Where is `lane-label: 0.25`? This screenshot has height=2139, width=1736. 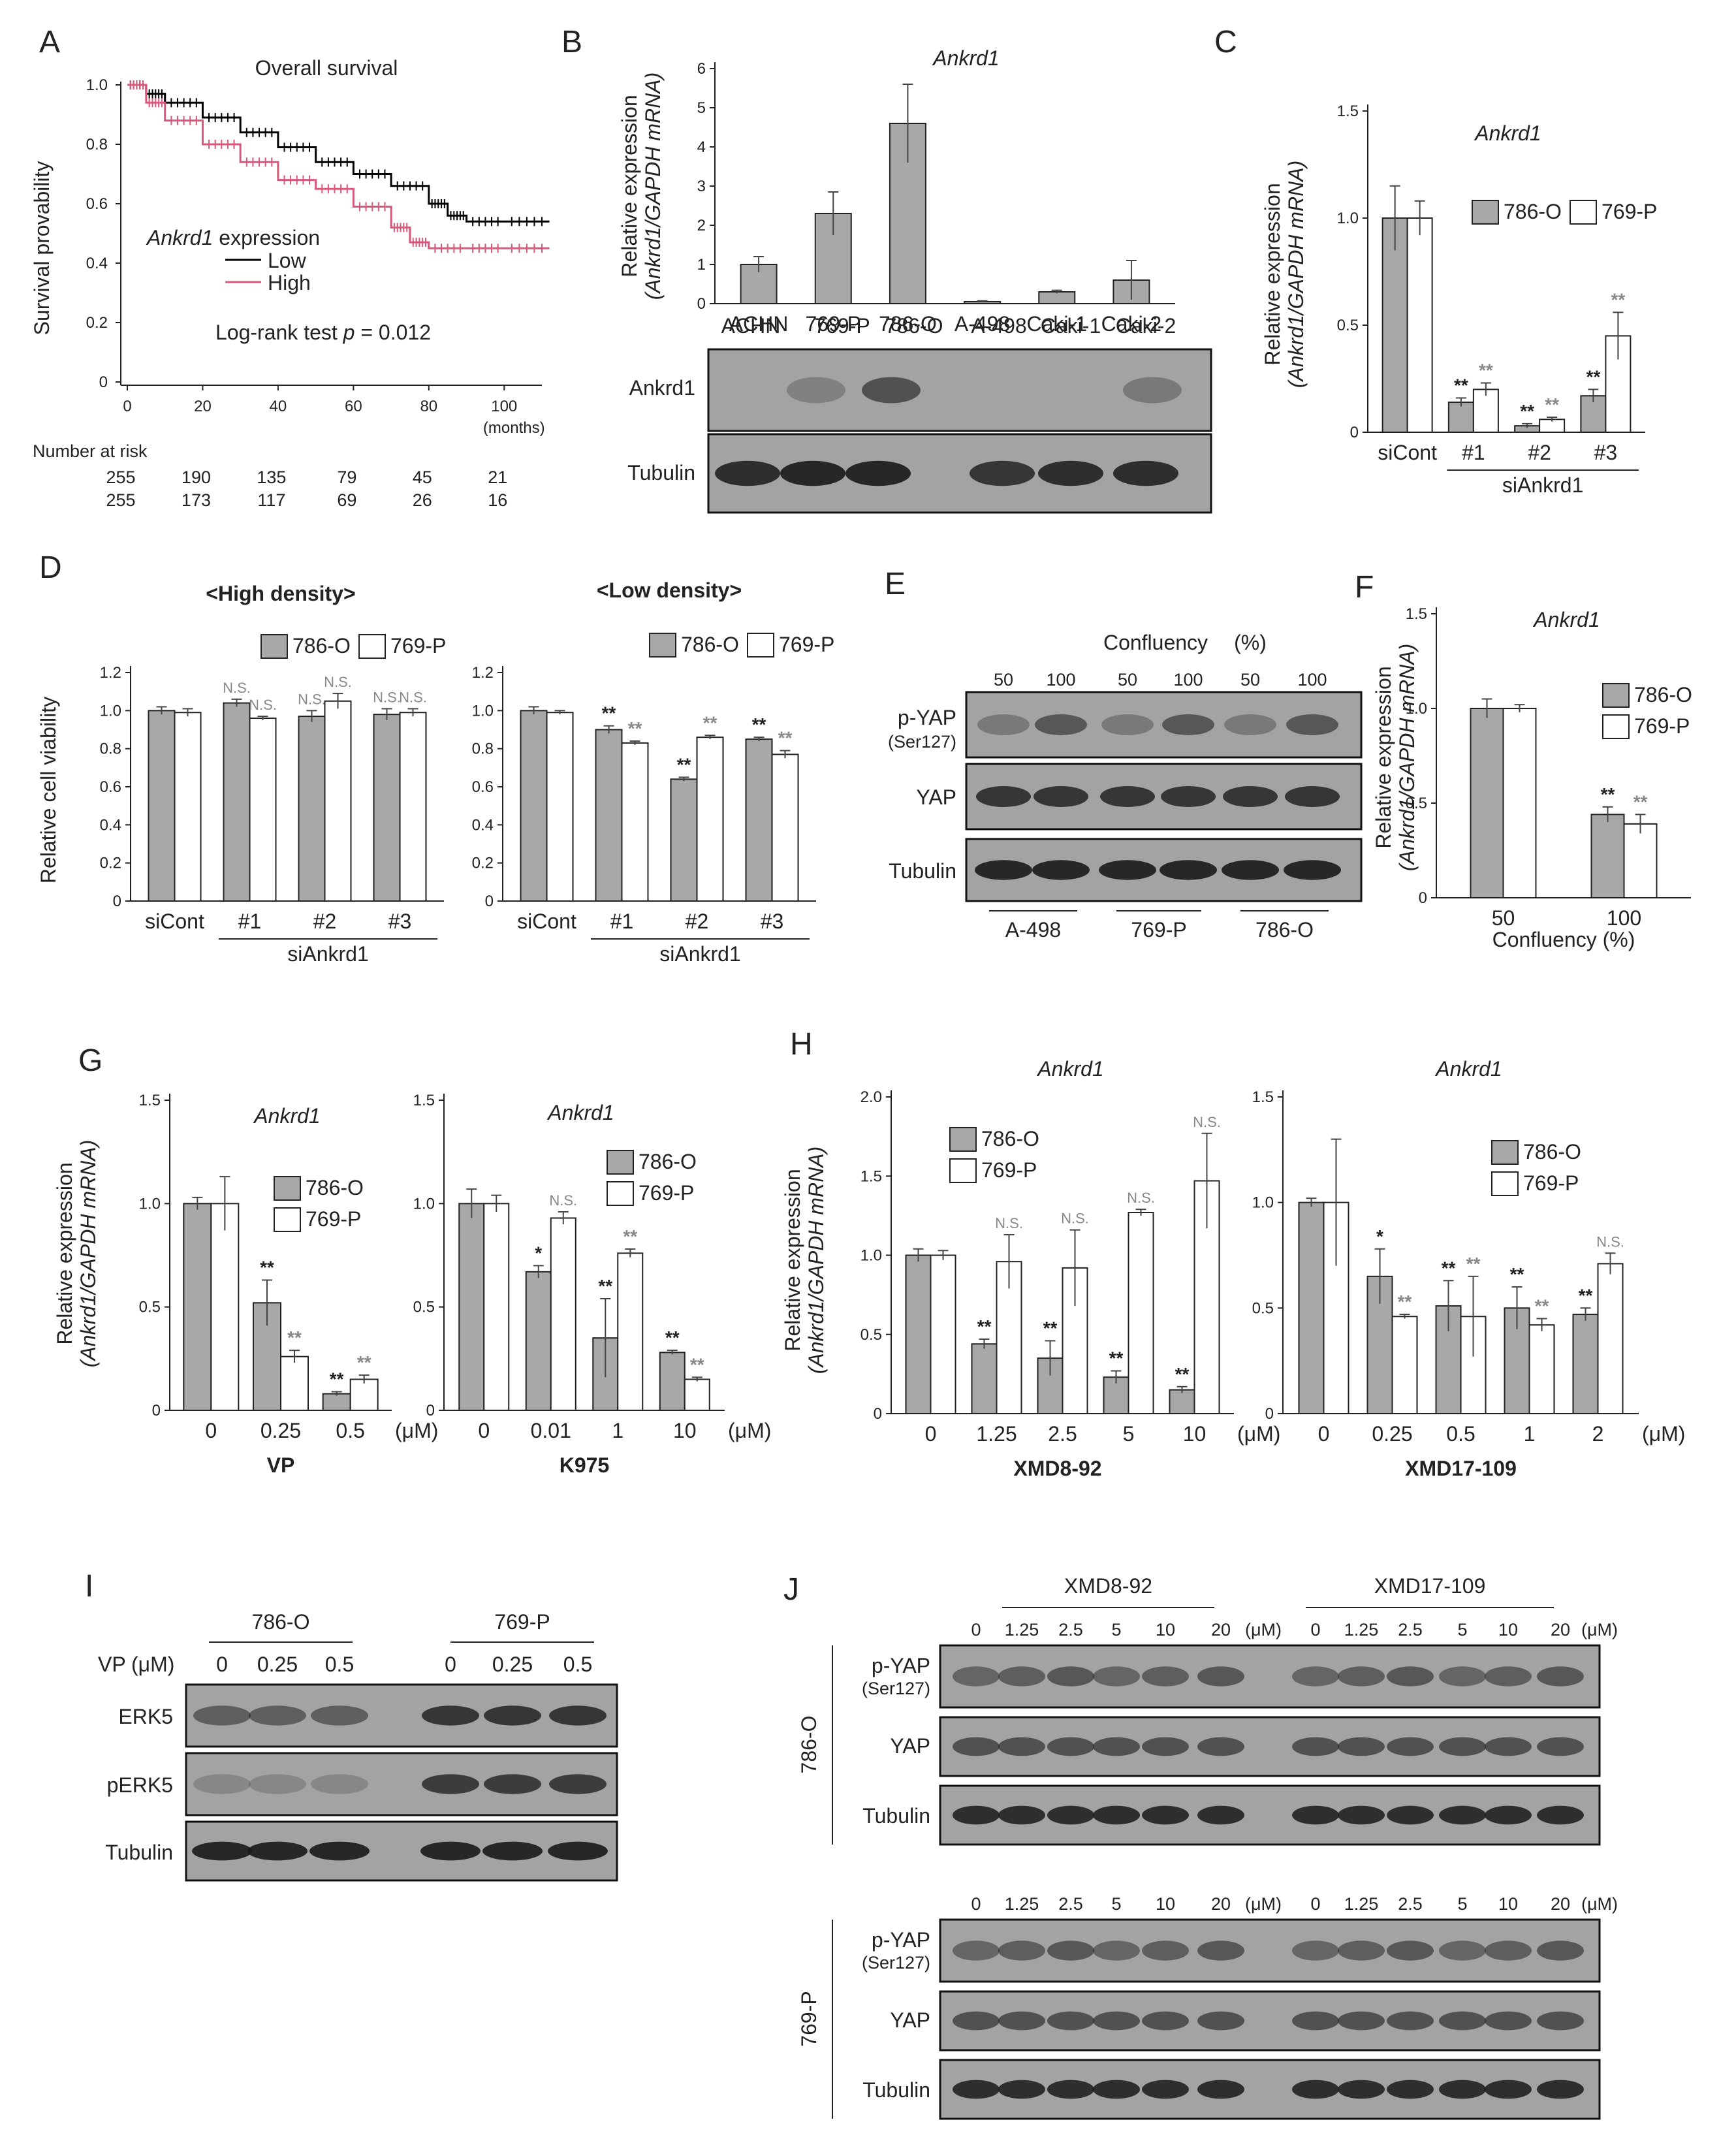
lane-label: 0.25 is located at coordinates (277, 1664).